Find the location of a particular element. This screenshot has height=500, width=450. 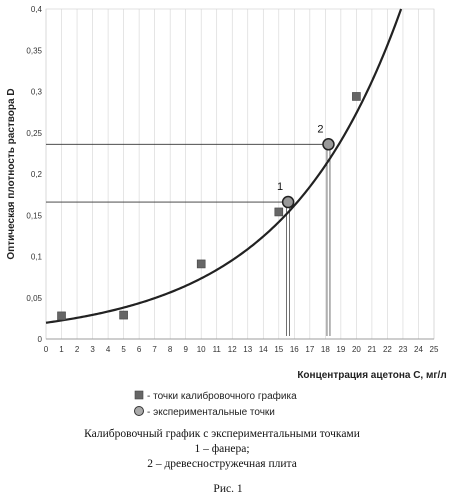

x-tick-label: 11 is located at coordinates (217, 349).